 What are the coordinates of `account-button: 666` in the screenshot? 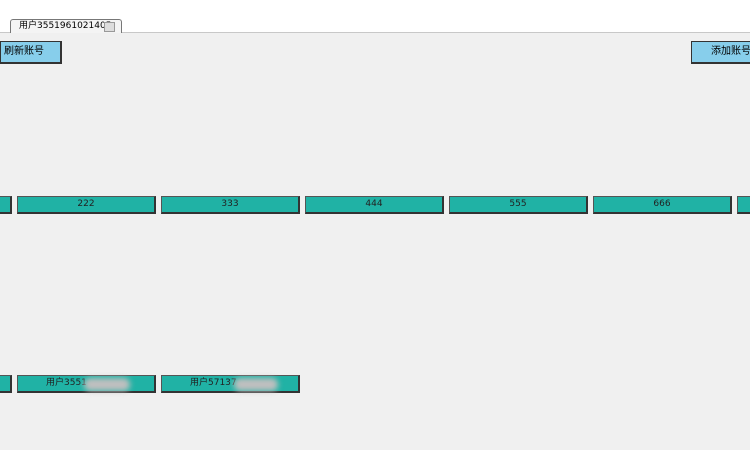 It's located at (662, 205).